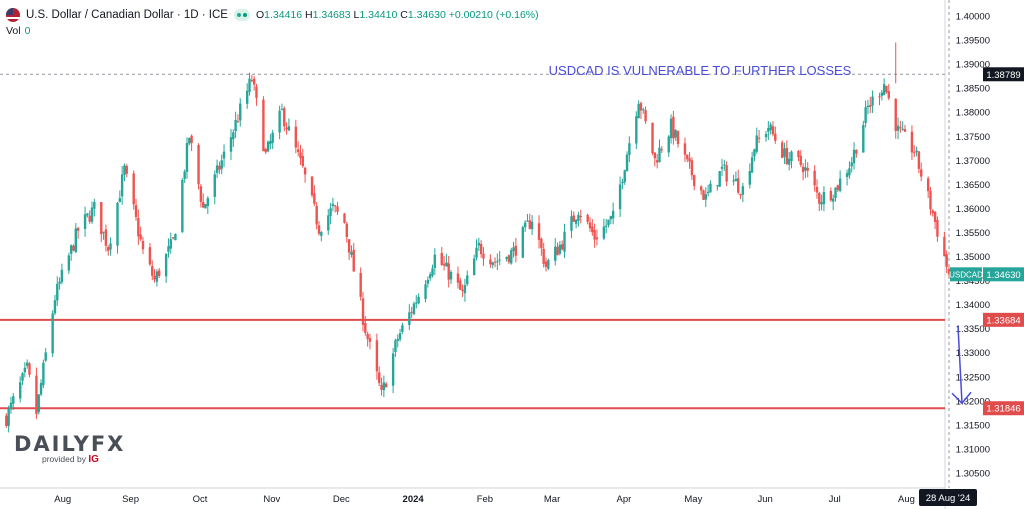  Describe the element at coordinates (493, 15) in the screenshot. I see `change-value: +0.00210 (+0.16%)` at that location.